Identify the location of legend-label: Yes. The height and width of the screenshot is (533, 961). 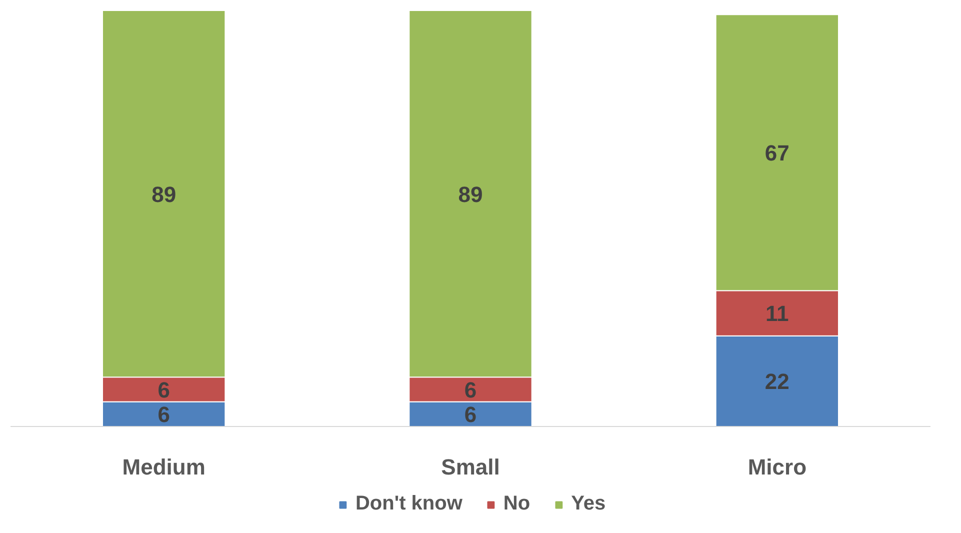
(588, 504).